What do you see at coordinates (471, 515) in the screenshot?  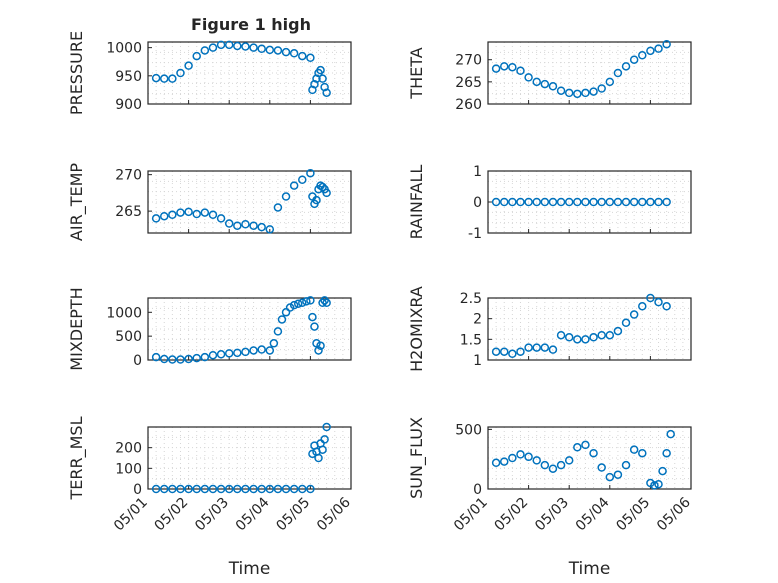 I see `x-tick-label: 05/01` at bounding box center [471, 515].